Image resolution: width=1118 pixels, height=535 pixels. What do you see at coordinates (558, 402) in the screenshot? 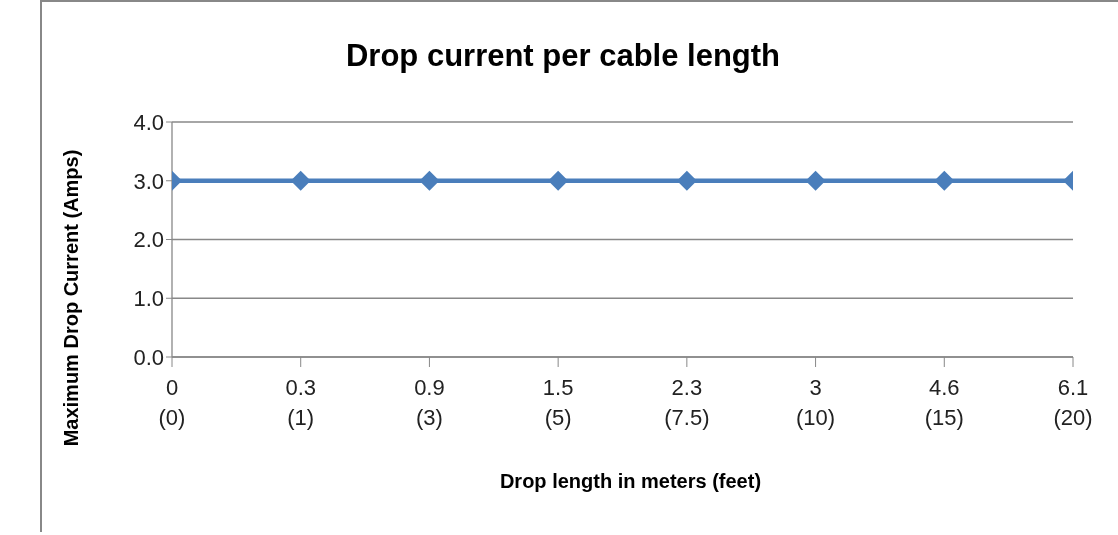
I see `x-tick-label: 1.5 (5)` at bounding box center [558, 402].